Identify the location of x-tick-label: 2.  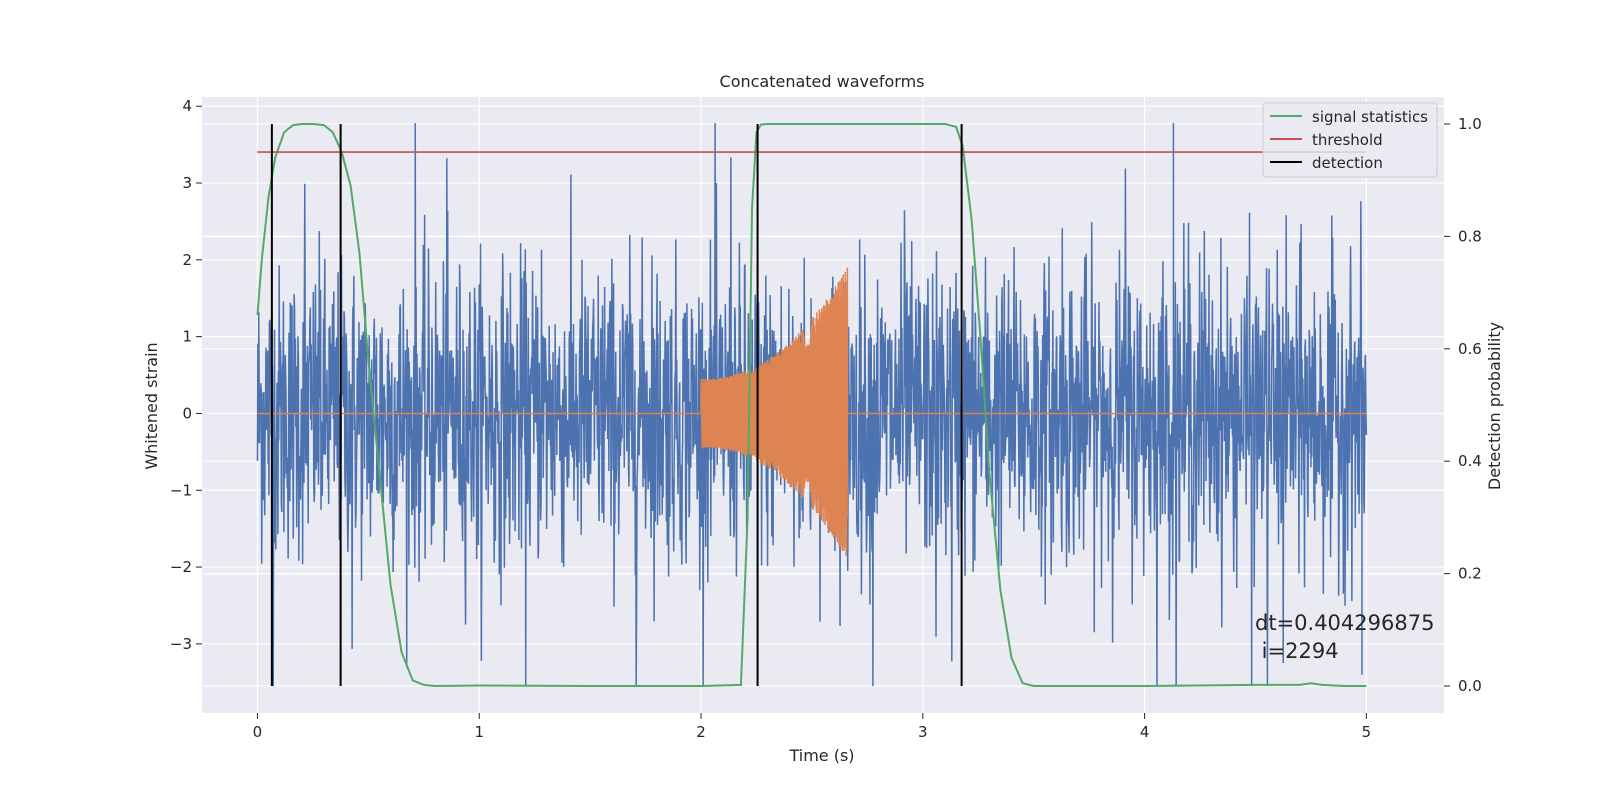
(701, 732).